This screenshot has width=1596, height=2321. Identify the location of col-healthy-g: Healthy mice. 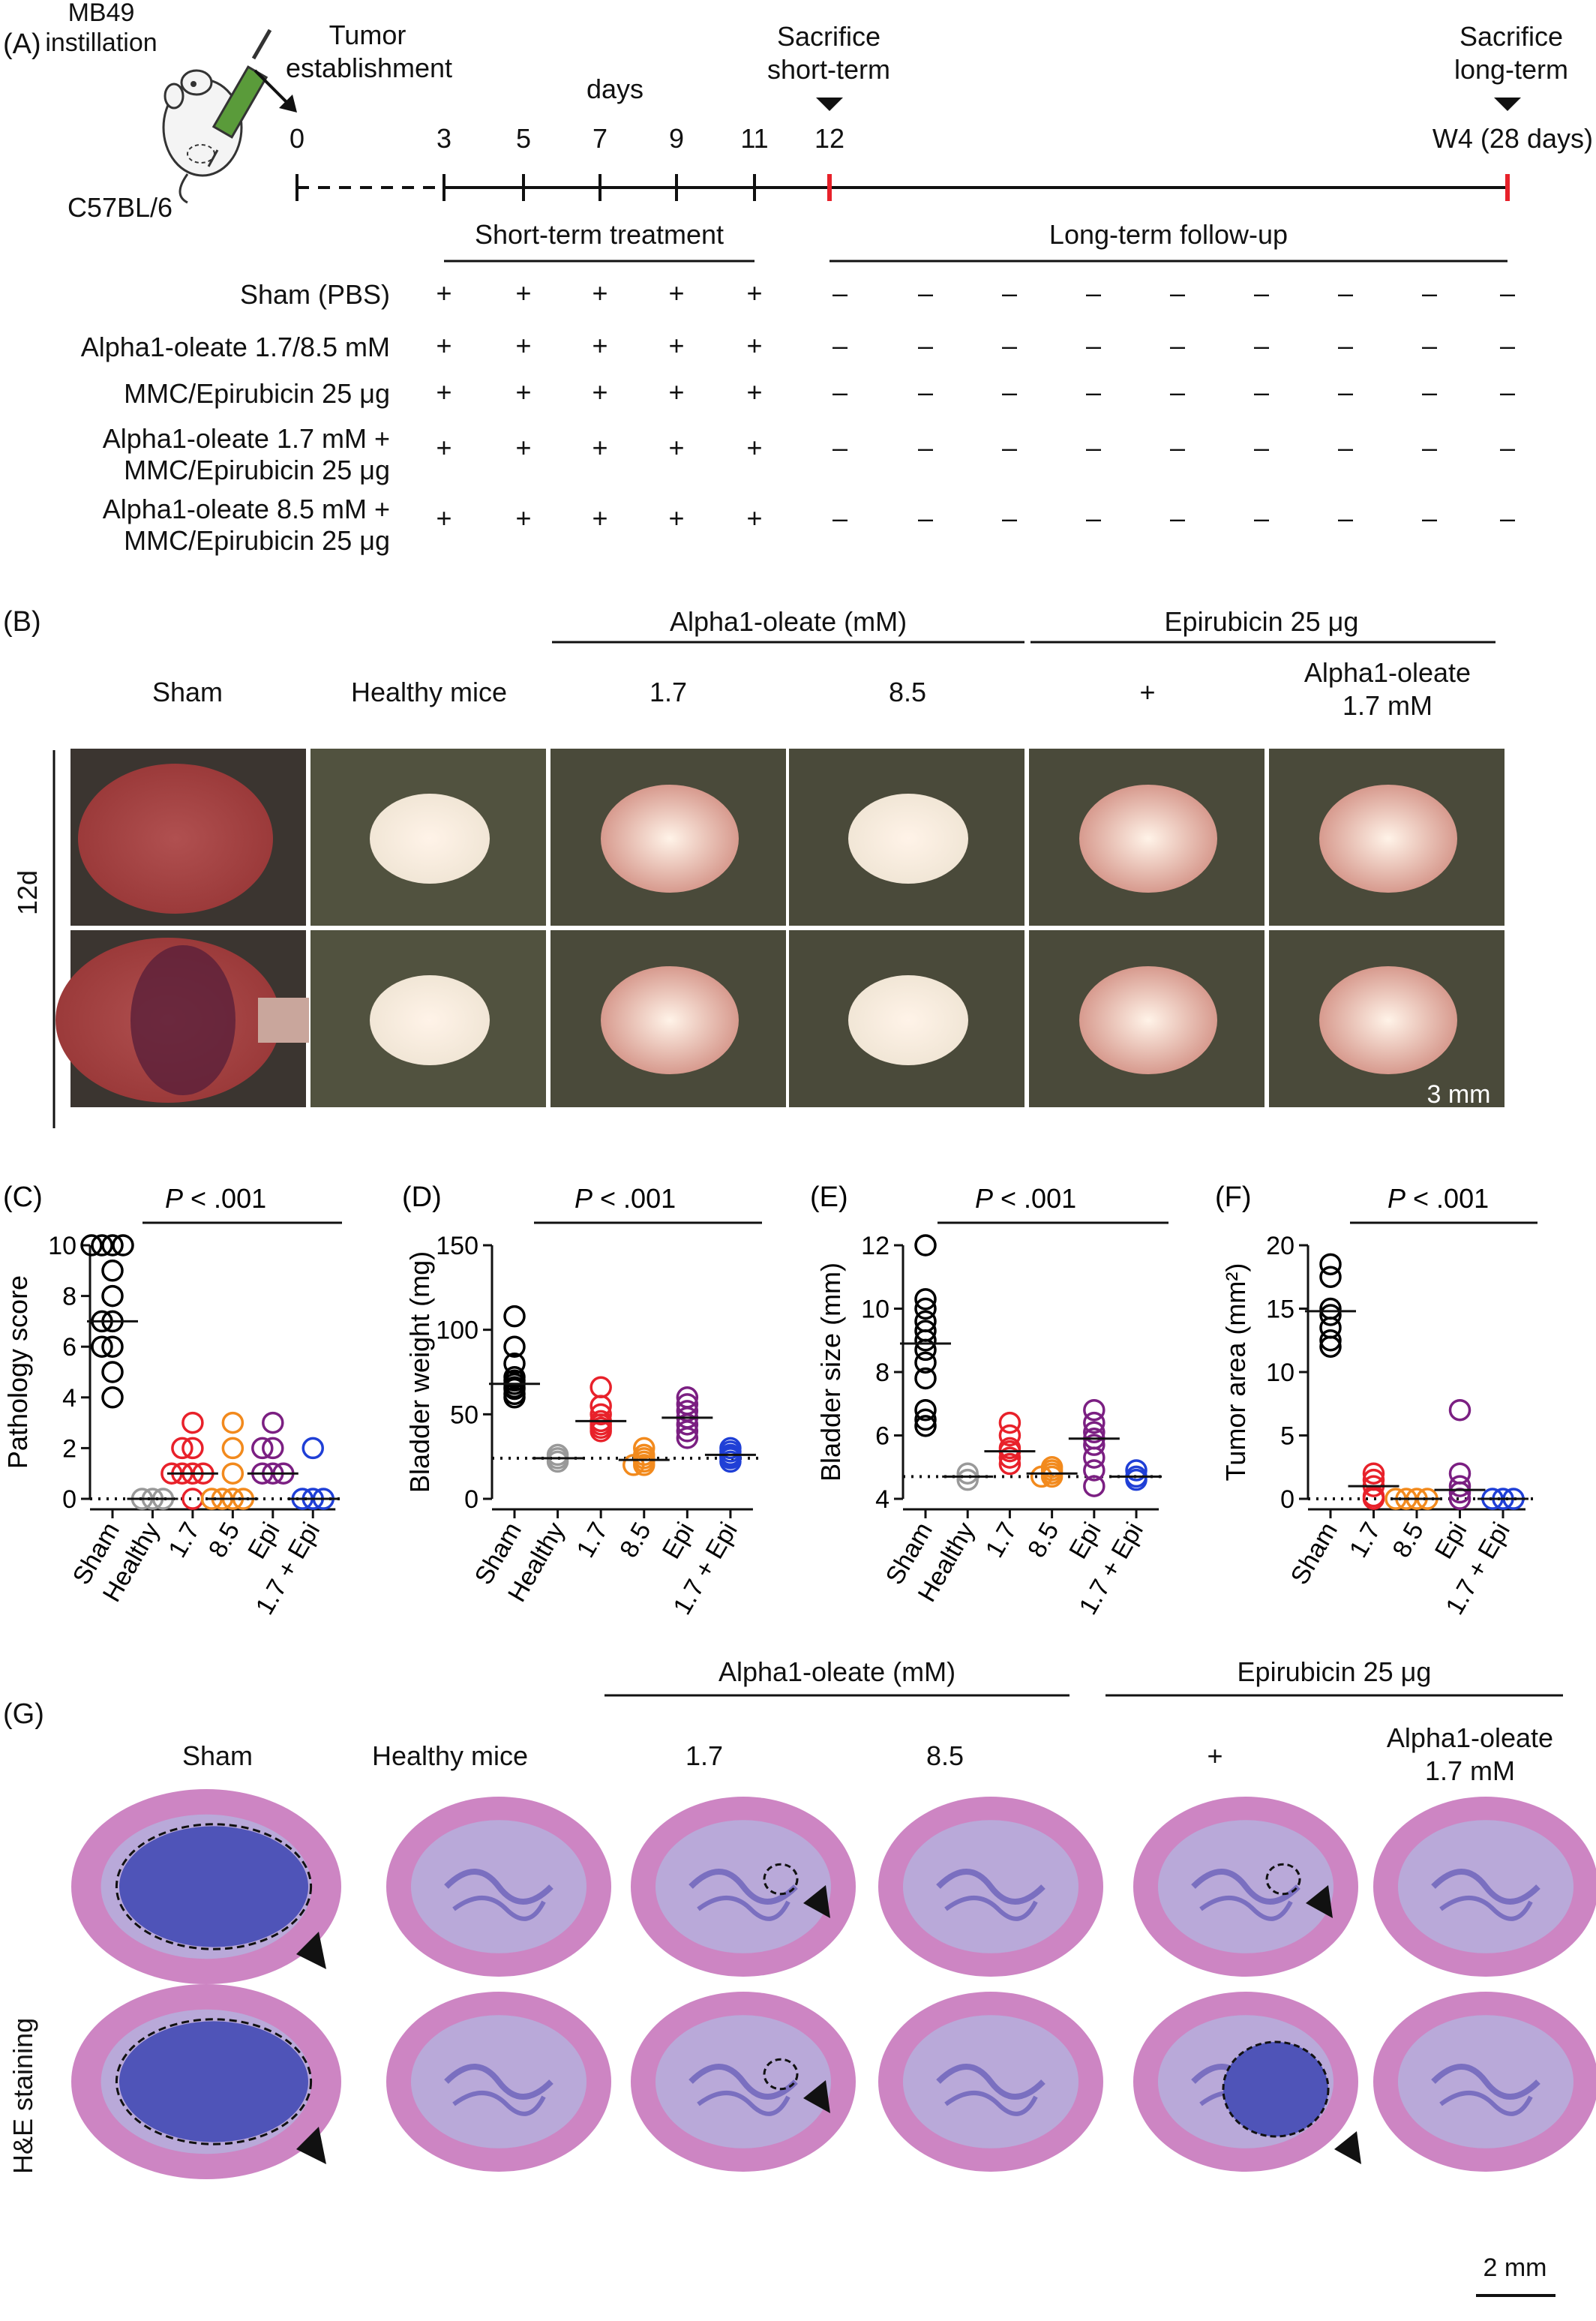
(450, 1755).